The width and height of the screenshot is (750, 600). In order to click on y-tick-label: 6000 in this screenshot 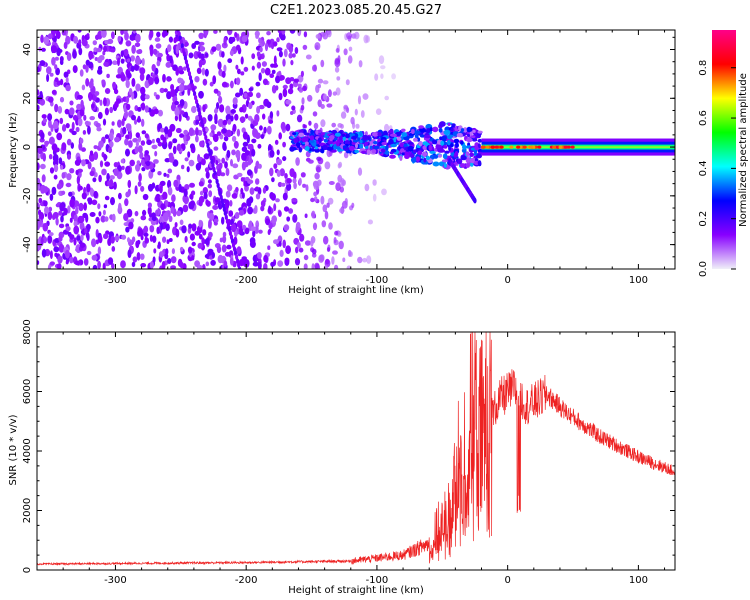, I will do `click(27, 391)`.